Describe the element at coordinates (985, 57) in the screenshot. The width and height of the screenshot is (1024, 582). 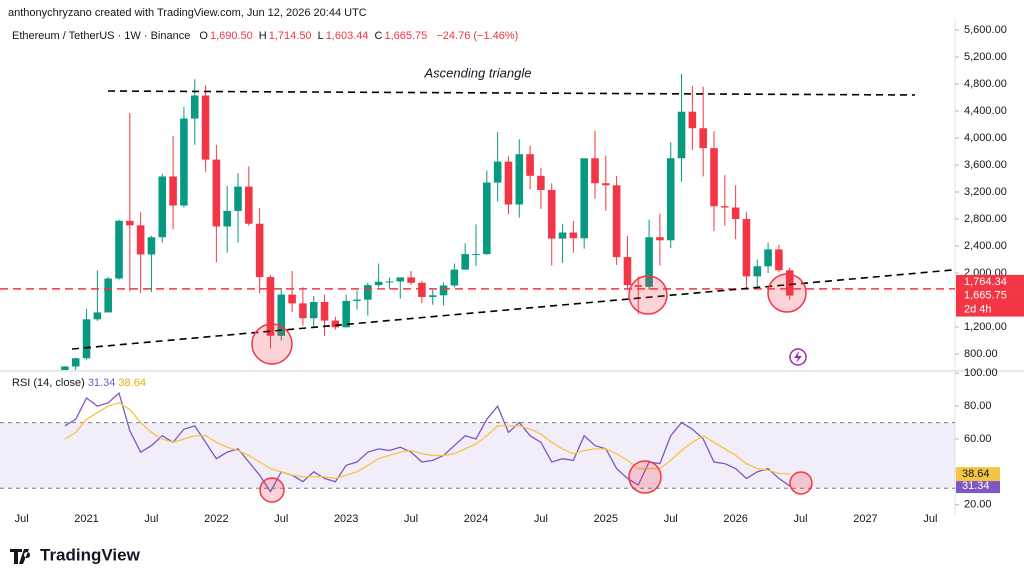
I see `y-tick-label: 5,200.00` at that location.